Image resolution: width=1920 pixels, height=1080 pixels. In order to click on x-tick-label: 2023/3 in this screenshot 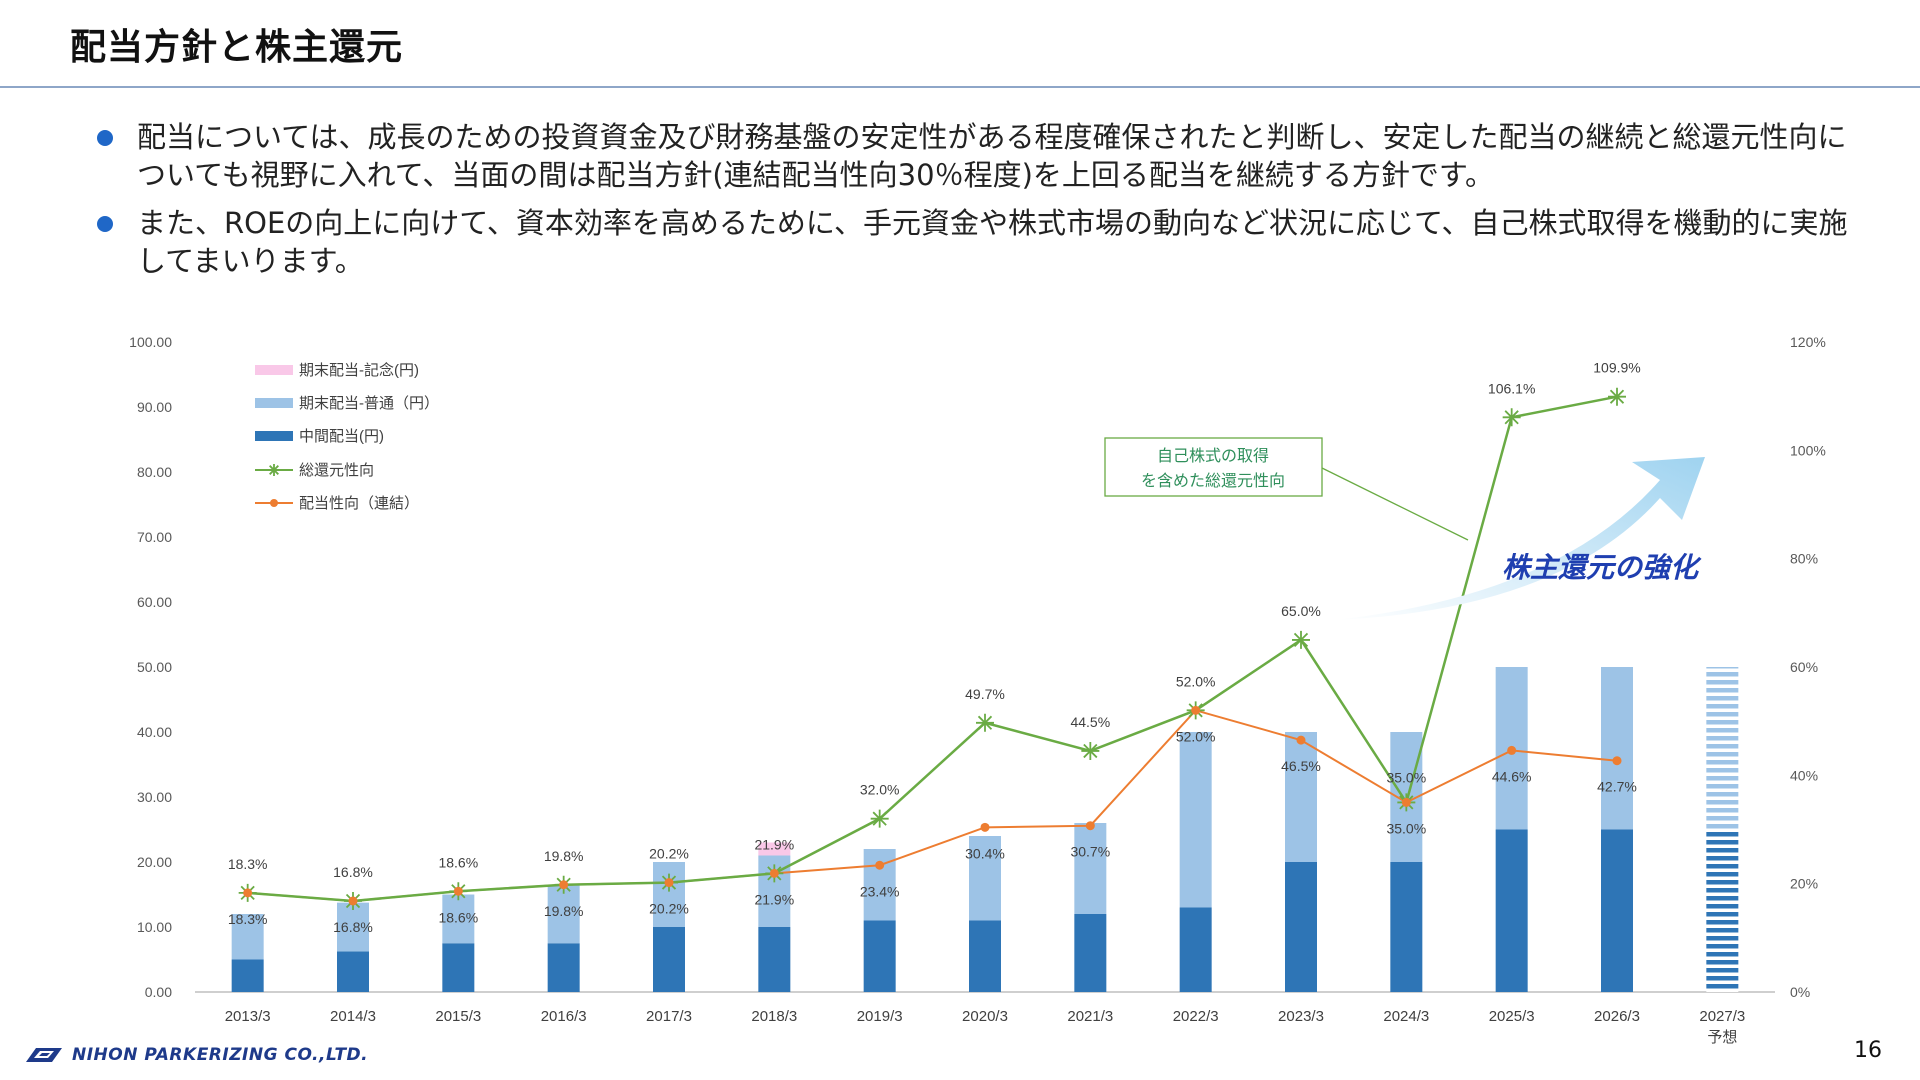, I will do `click(1301, 1016)`.